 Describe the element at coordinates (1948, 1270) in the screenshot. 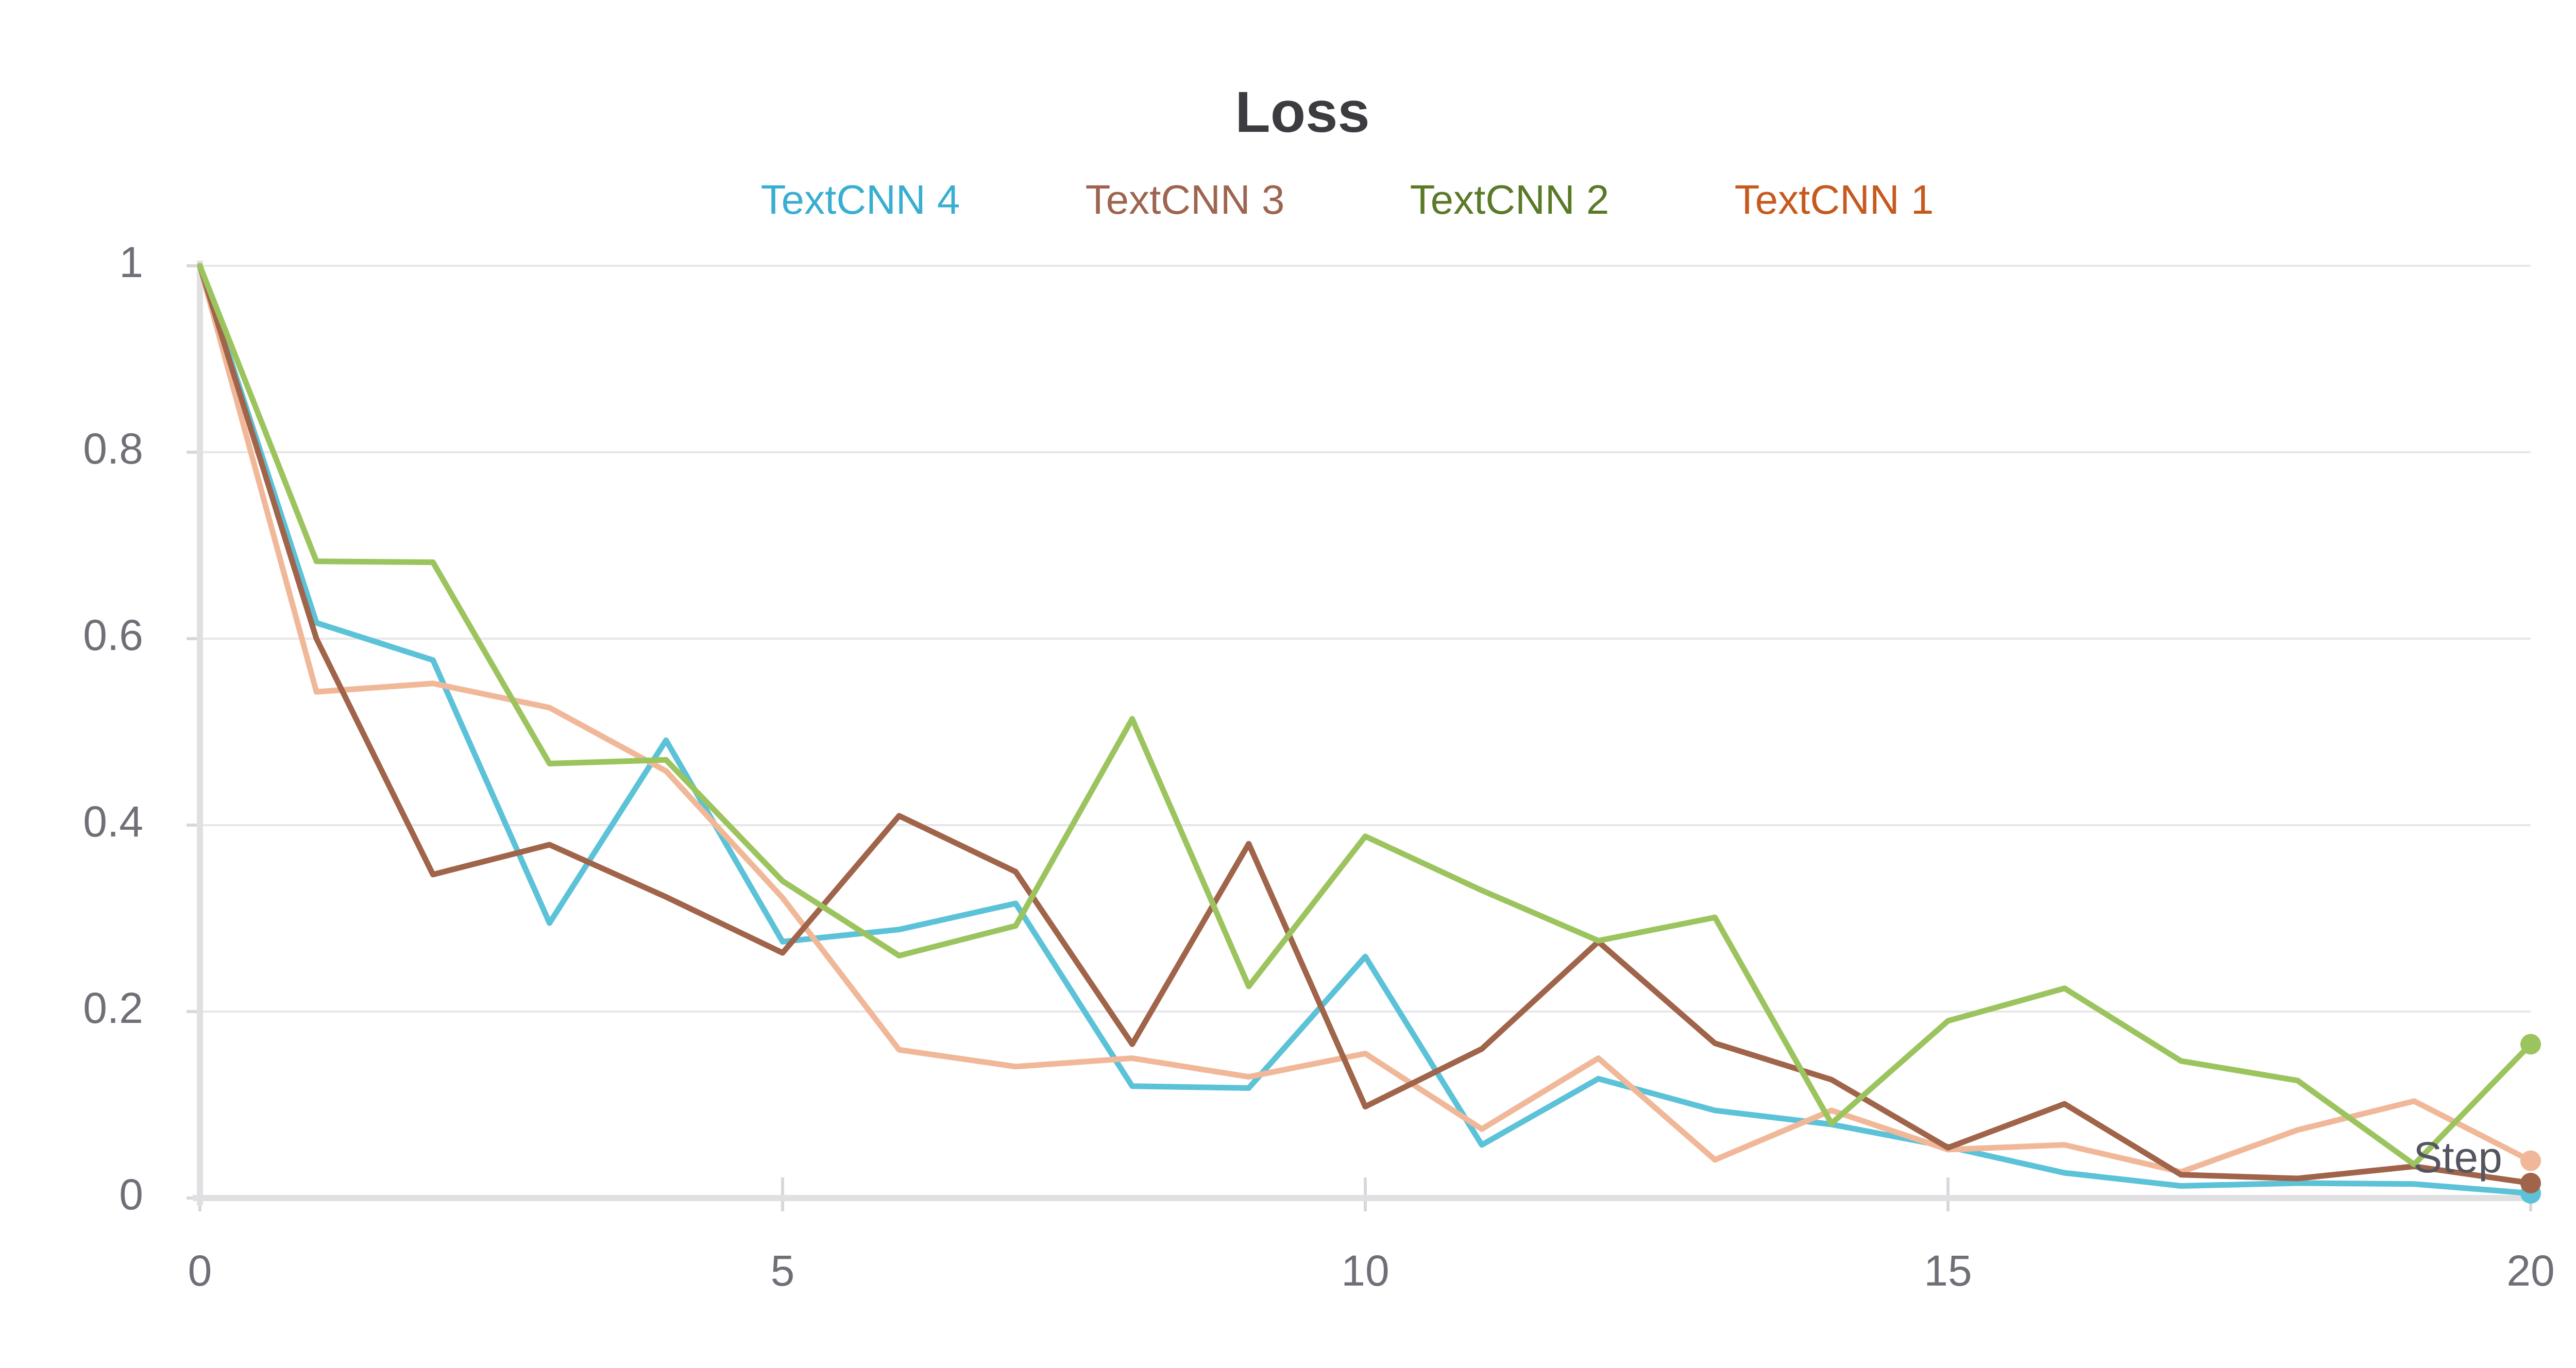

I see `x-tick-label: 15` at that location.